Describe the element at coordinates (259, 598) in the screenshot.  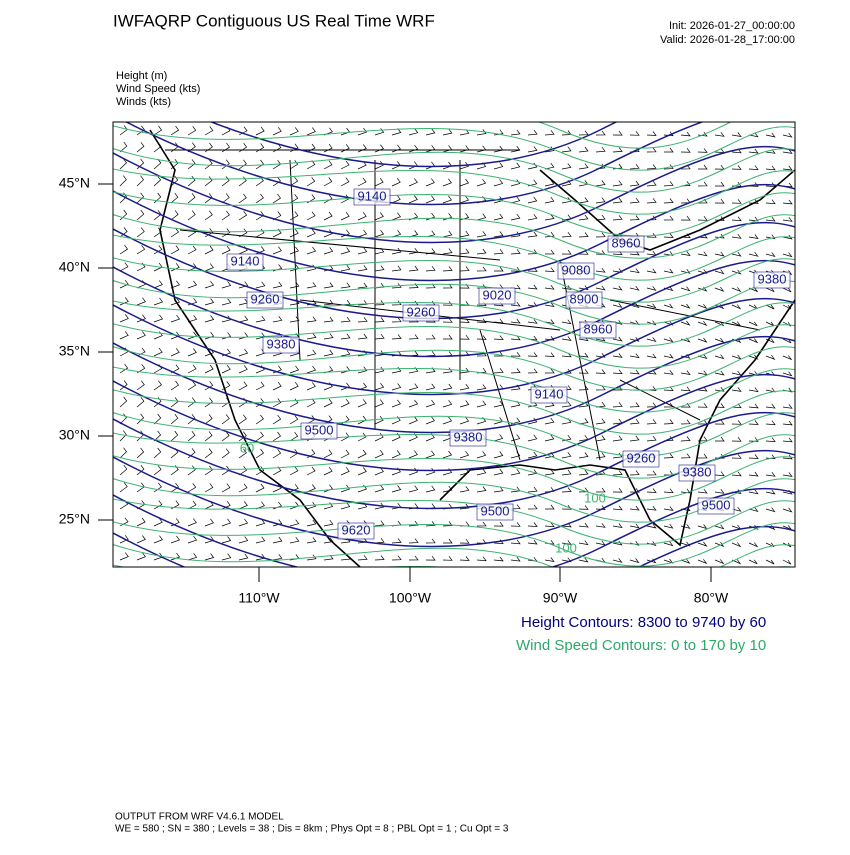
I see `lon-label: 110°W` at that location.